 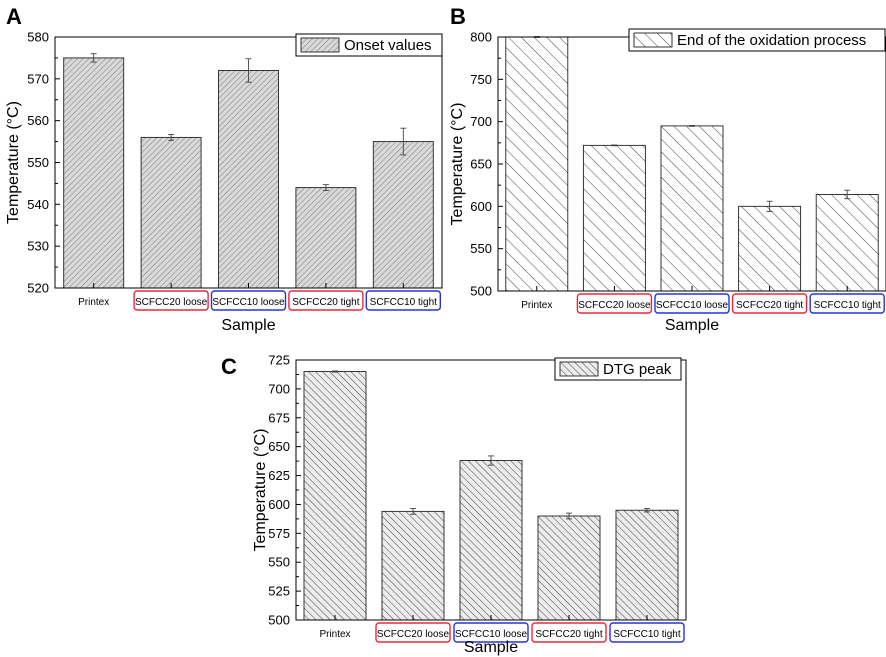 What do you see at coordinates (279, 591) in the screenshot?
I see `y-tick-label: 525` at bounding box center [279, 591].